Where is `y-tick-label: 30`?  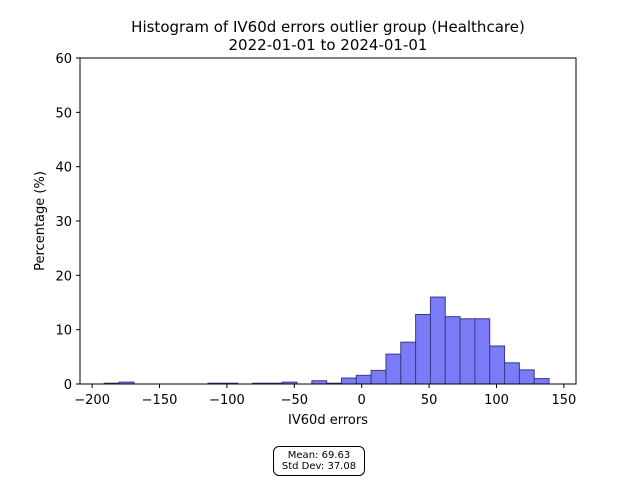 y-tick-label: 30 is located at coordinates (63, 222).